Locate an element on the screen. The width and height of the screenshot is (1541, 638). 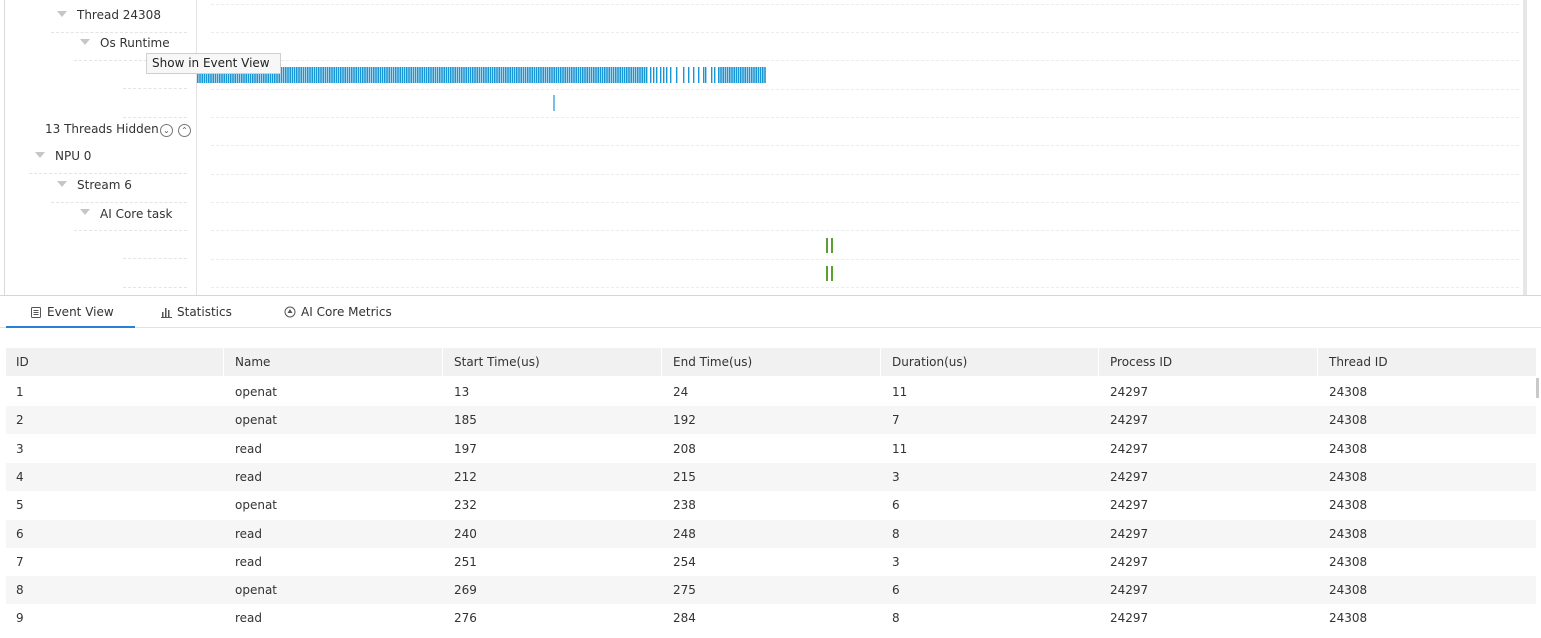
table-row: 7 read 251 254 3 24297 24308 is located at coordinates (771, 562).